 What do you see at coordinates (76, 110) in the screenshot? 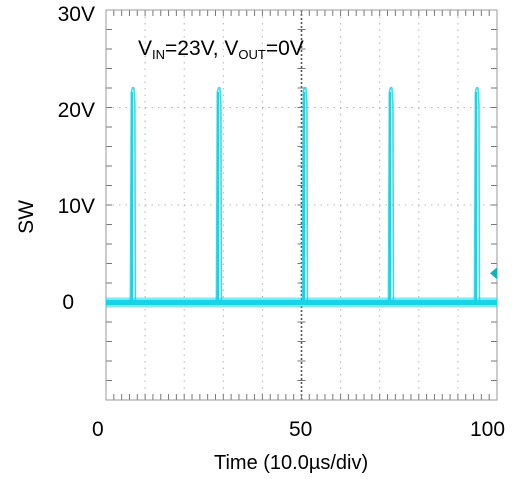
I see `y-tick-20v: 20V` at bounding box center [76, 110].